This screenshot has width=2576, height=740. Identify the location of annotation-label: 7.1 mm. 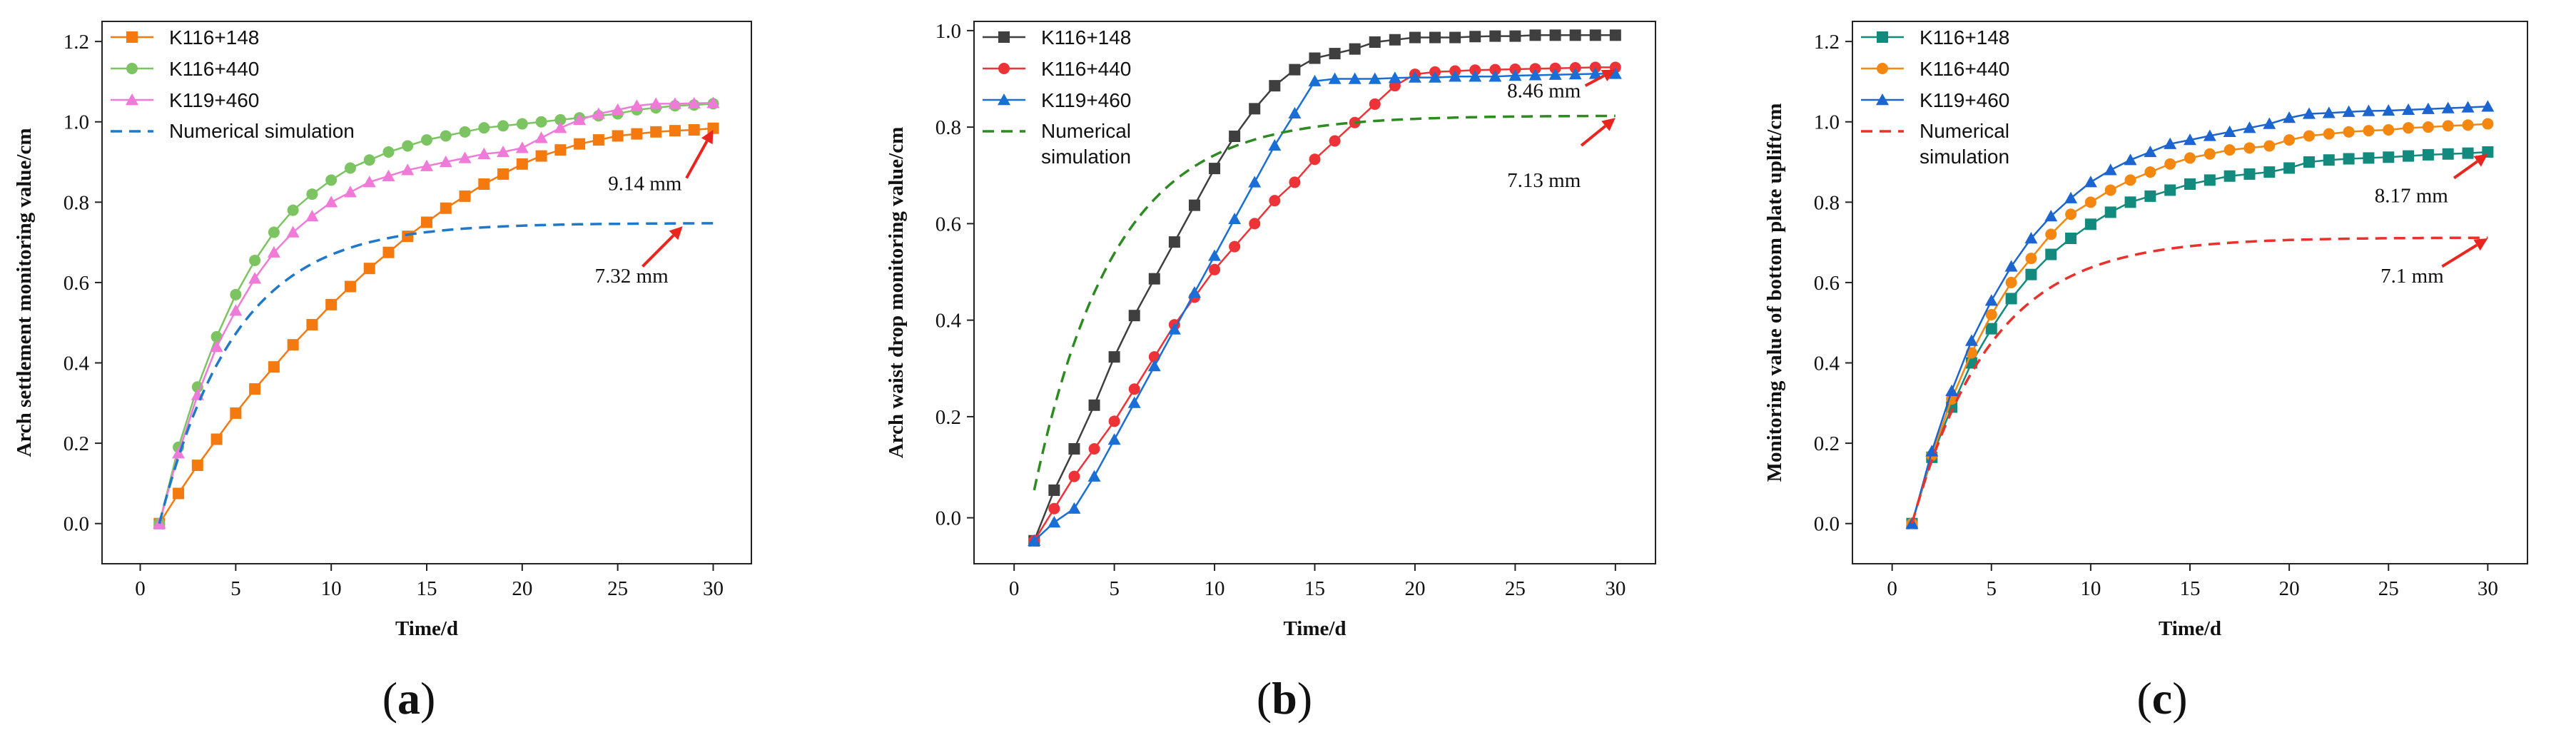
(2412, 276).